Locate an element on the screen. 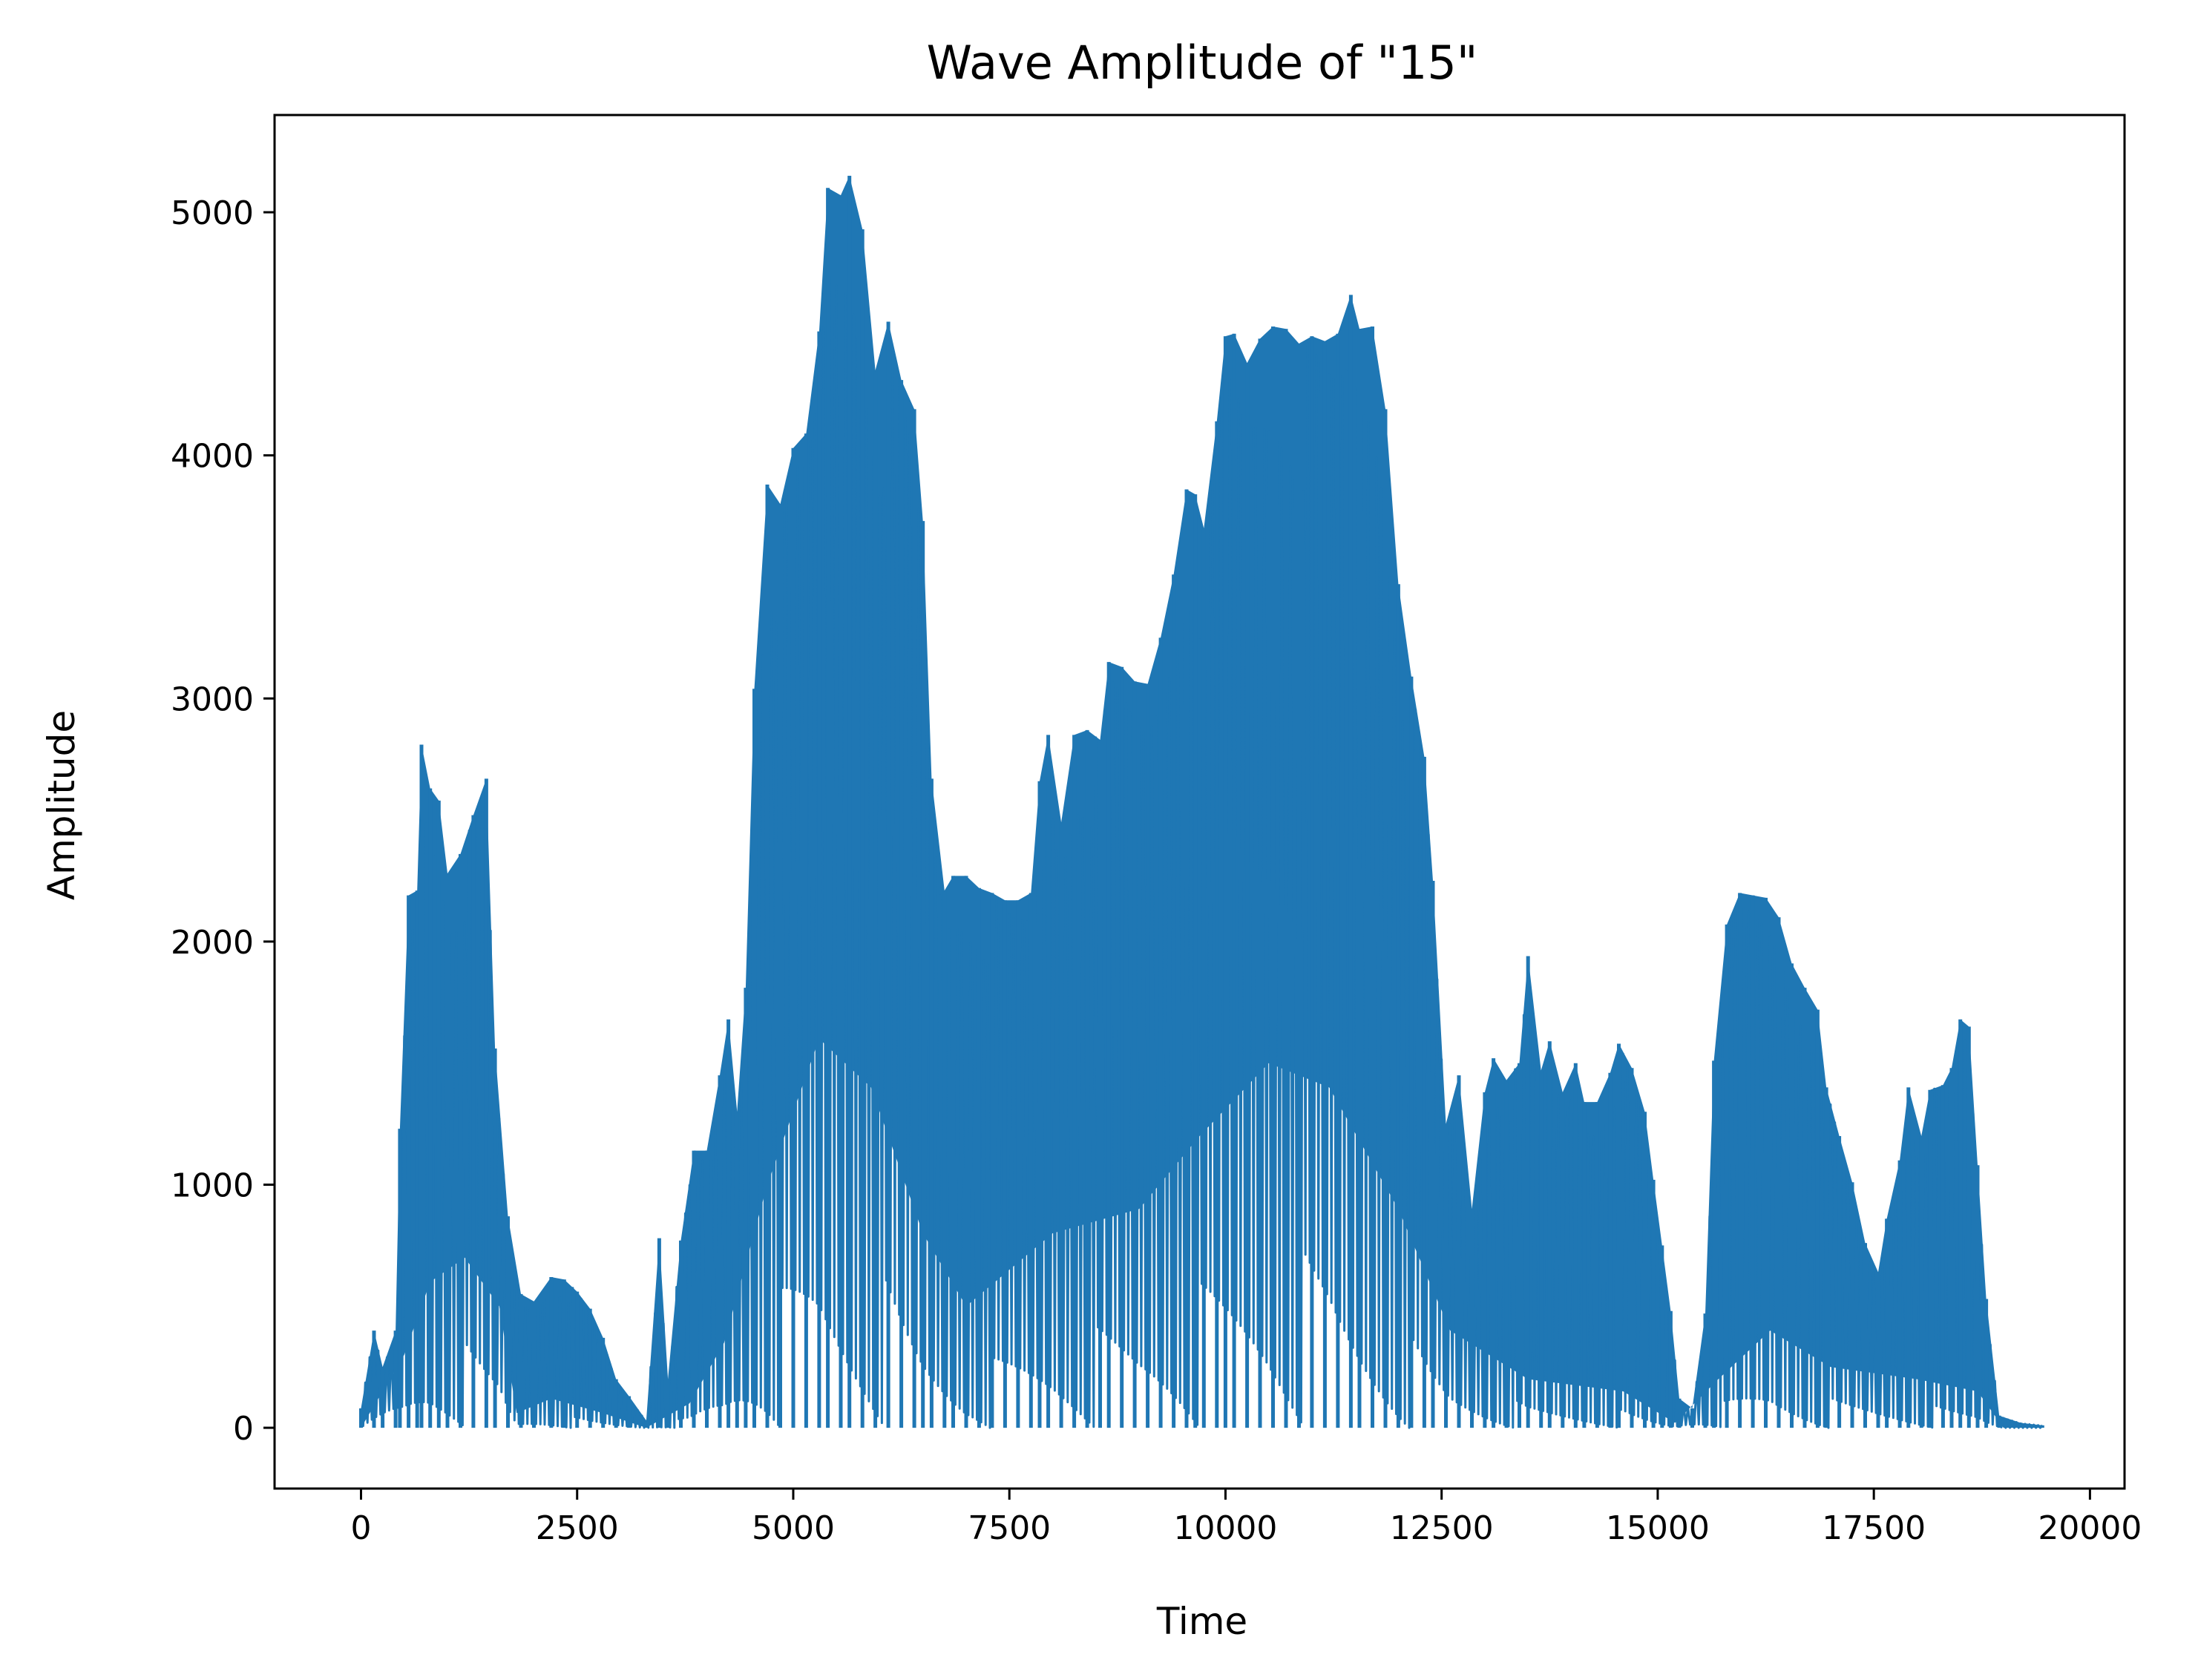  x-axis: 0 2500 5000 7500 10000 12500 15000 17500 20000 is located at coordinates (1246, 1518).